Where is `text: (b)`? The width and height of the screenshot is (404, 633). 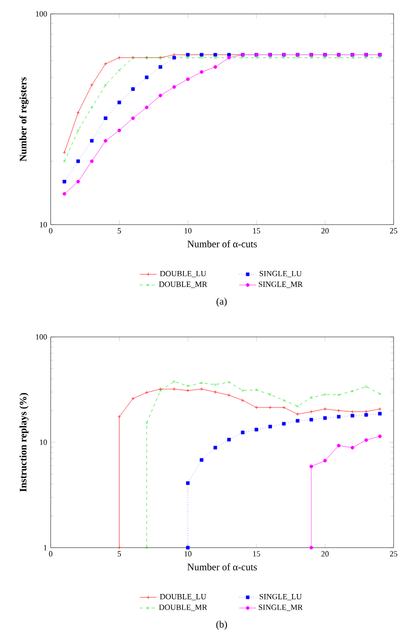 text: (b) is located at coordinates (222, 625).